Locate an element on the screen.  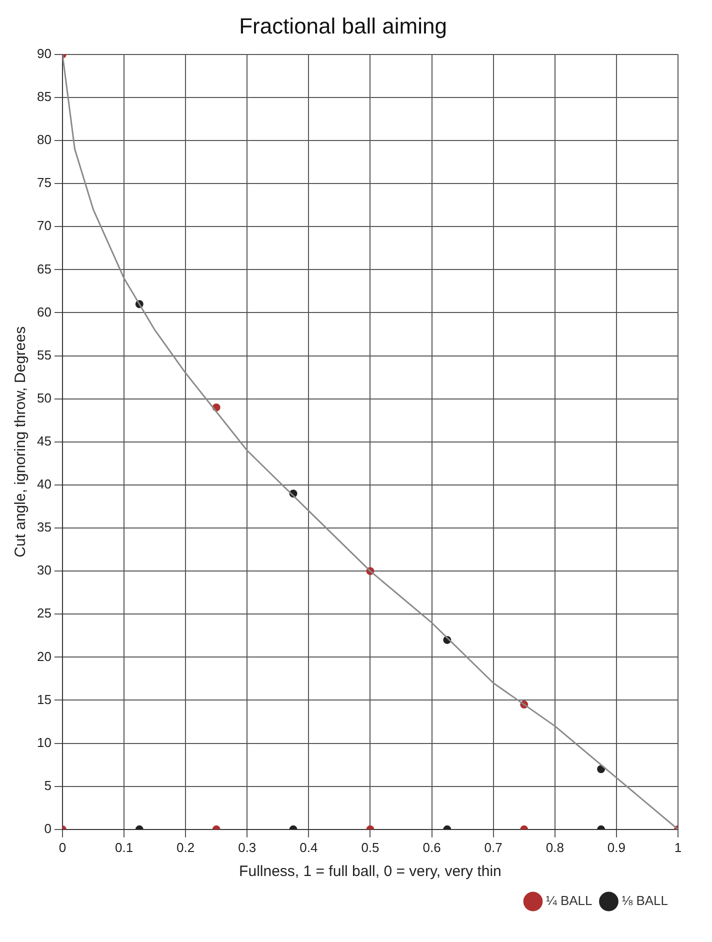
y-tick-label: 45 is located at coordinates (44, 440).